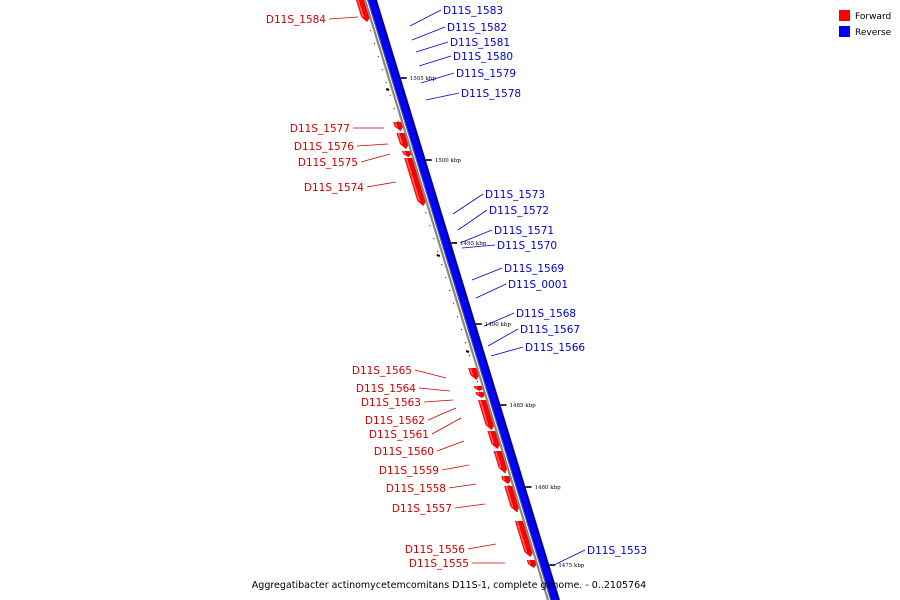  Describe the element at coordinates (515, 195) in the screenshot. I see `reverse-gene-label: D11S_1573` at that location.